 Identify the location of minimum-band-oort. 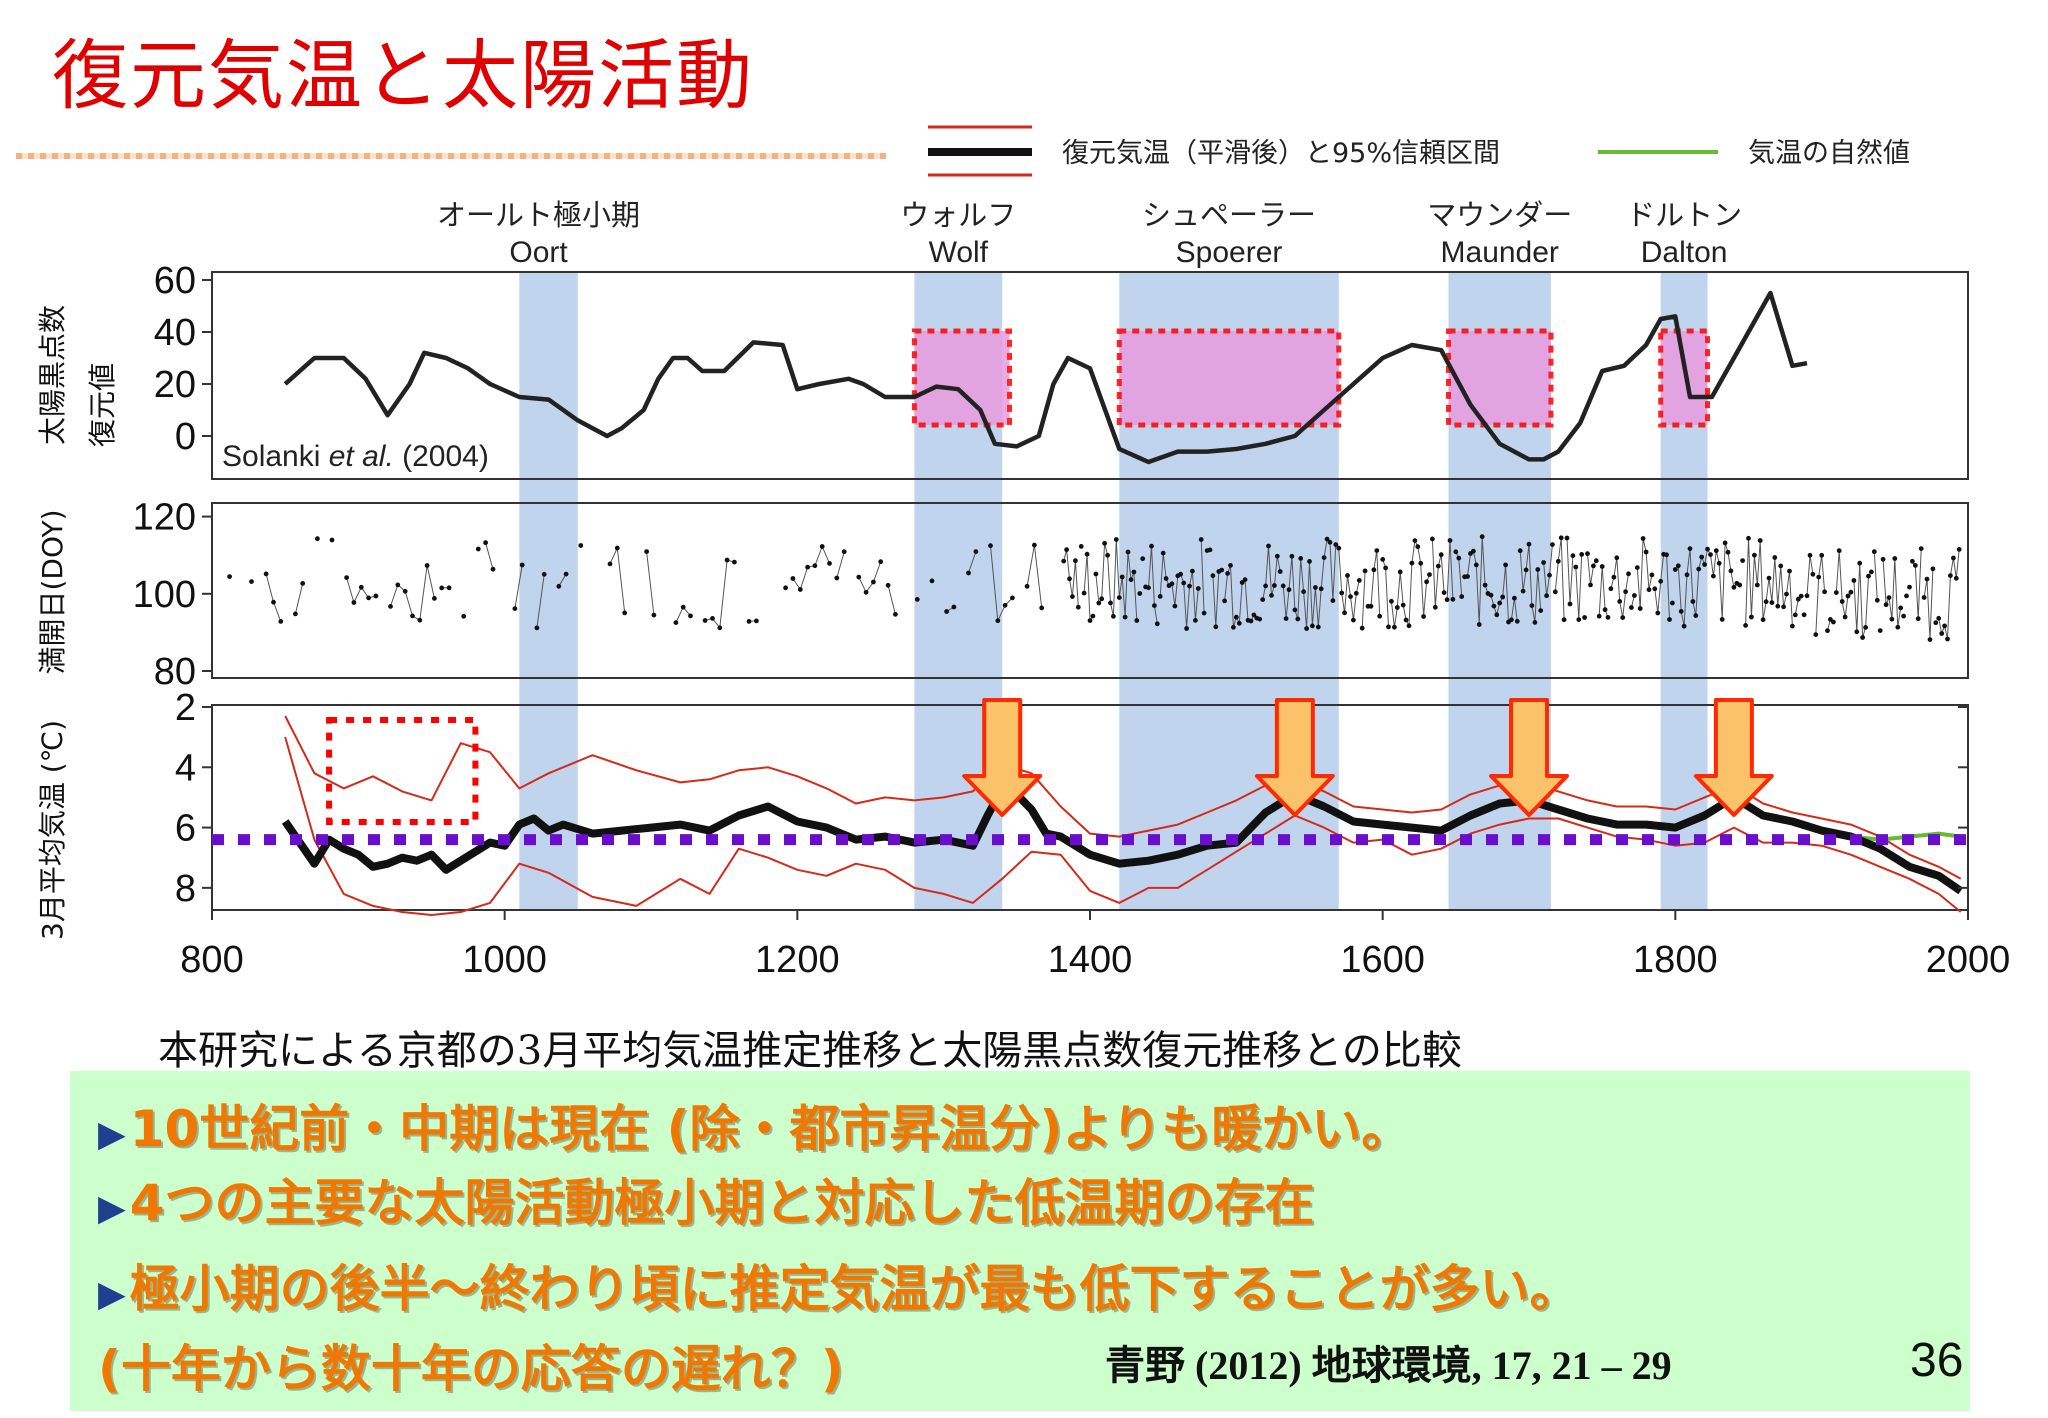
(548, 591).